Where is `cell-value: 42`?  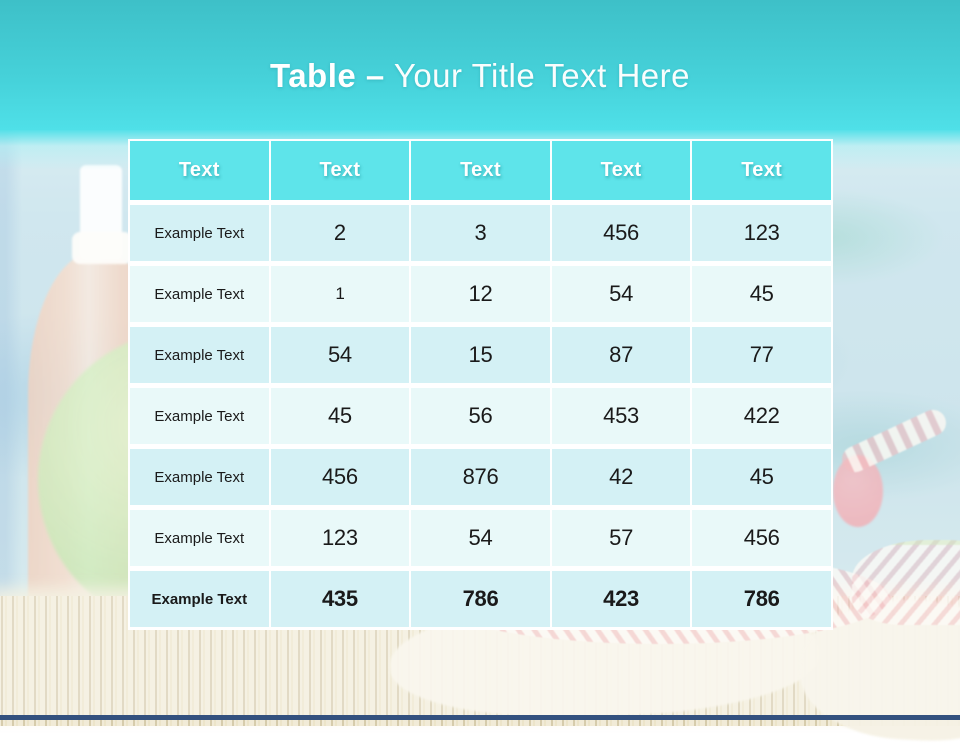
cell-value: 42 is located at coordinates (621, 478).